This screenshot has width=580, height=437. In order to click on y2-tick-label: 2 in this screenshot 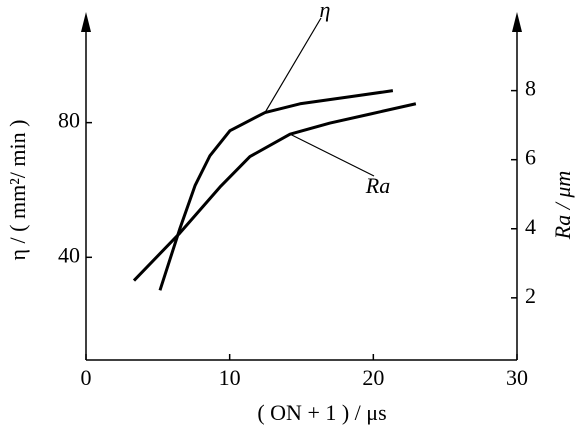, I will do `click(530, 295)`.